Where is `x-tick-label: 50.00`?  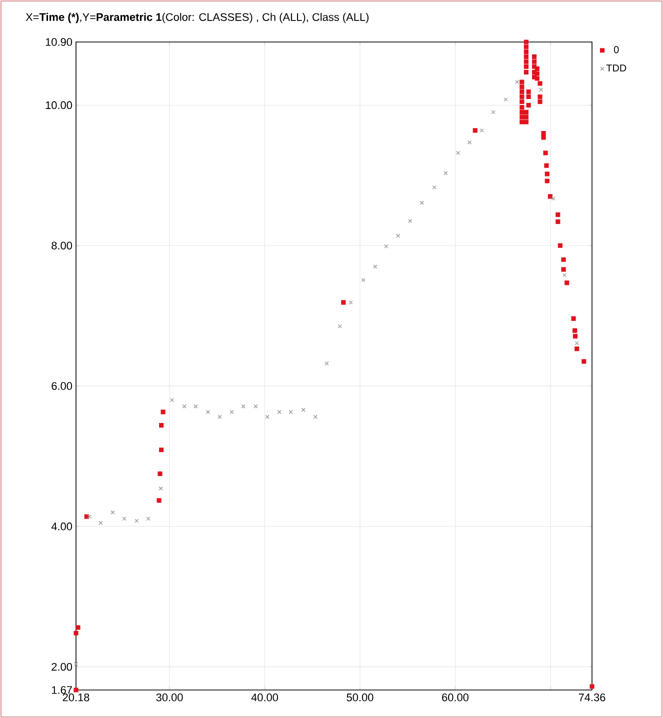
x-tick-label: 50.00 is located at coordinates (360, 698).